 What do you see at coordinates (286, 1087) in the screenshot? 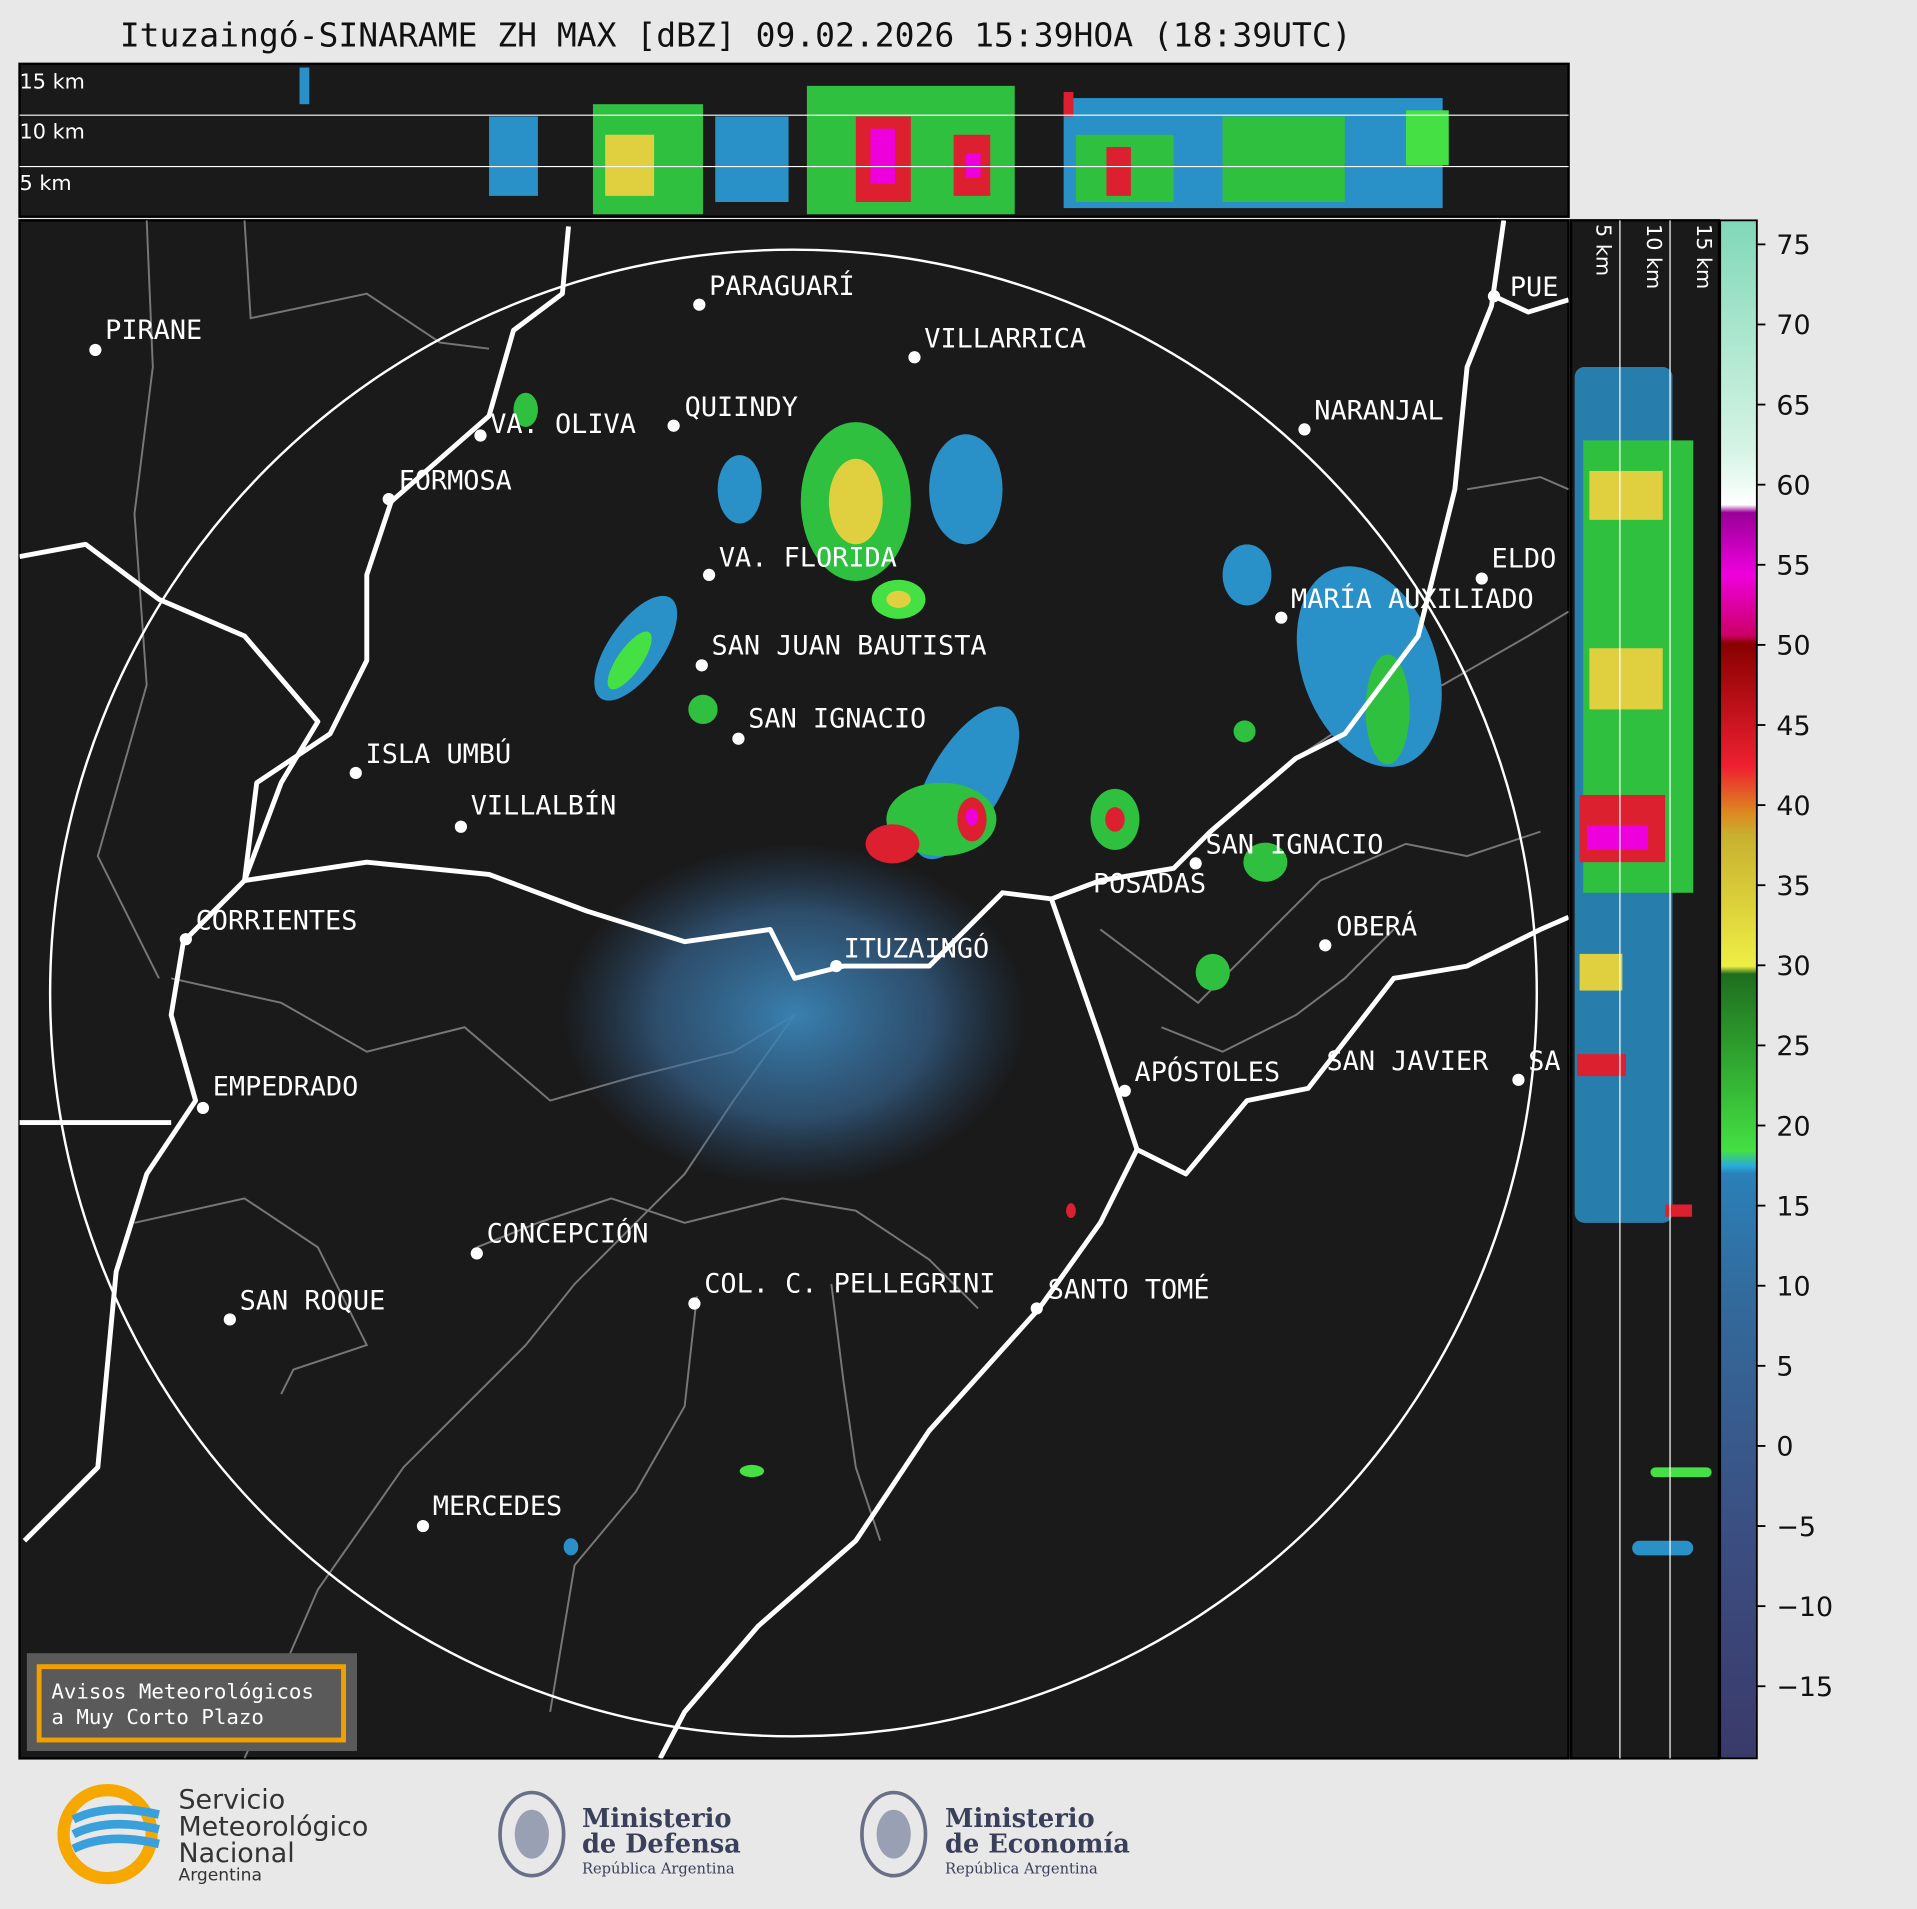
I see `place-label: EMPEDRADO` at bounding box center [286, 1087].